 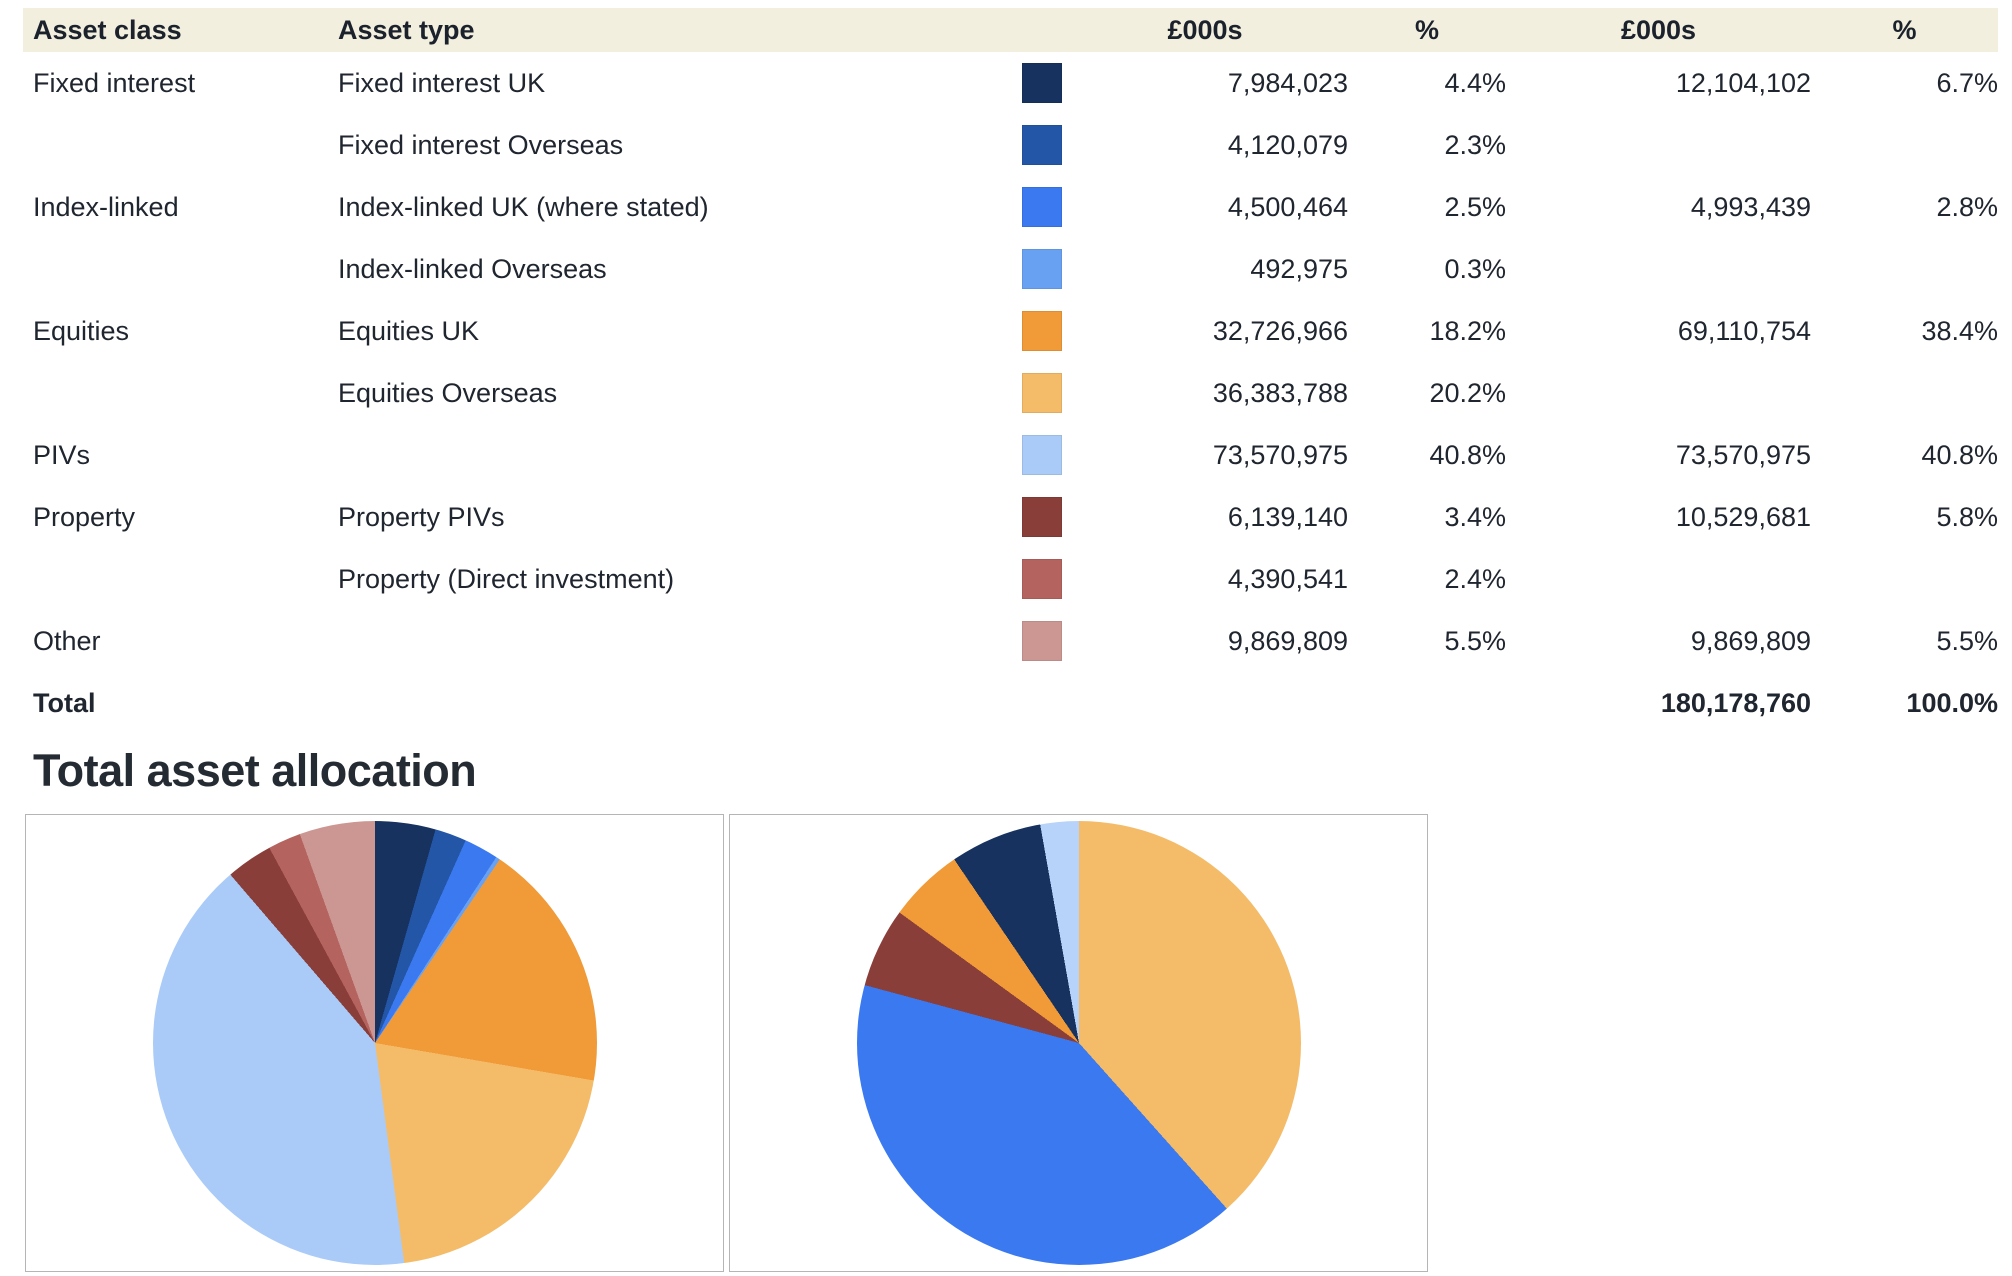 What do you see at coordinates (409, 330) in the screenshot?
I see `asset-type-cell: Equities UK` at bounding box center [409, 330].